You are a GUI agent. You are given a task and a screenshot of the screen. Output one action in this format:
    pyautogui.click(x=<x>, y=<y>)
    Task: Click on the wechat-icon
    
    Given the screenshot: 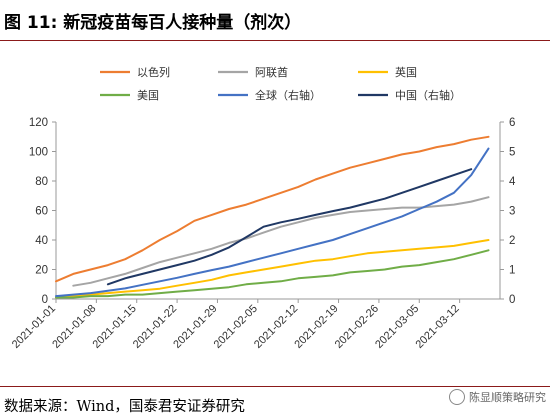 What is the action you would take?
    pyautogui.click(x=457, y=397)
    